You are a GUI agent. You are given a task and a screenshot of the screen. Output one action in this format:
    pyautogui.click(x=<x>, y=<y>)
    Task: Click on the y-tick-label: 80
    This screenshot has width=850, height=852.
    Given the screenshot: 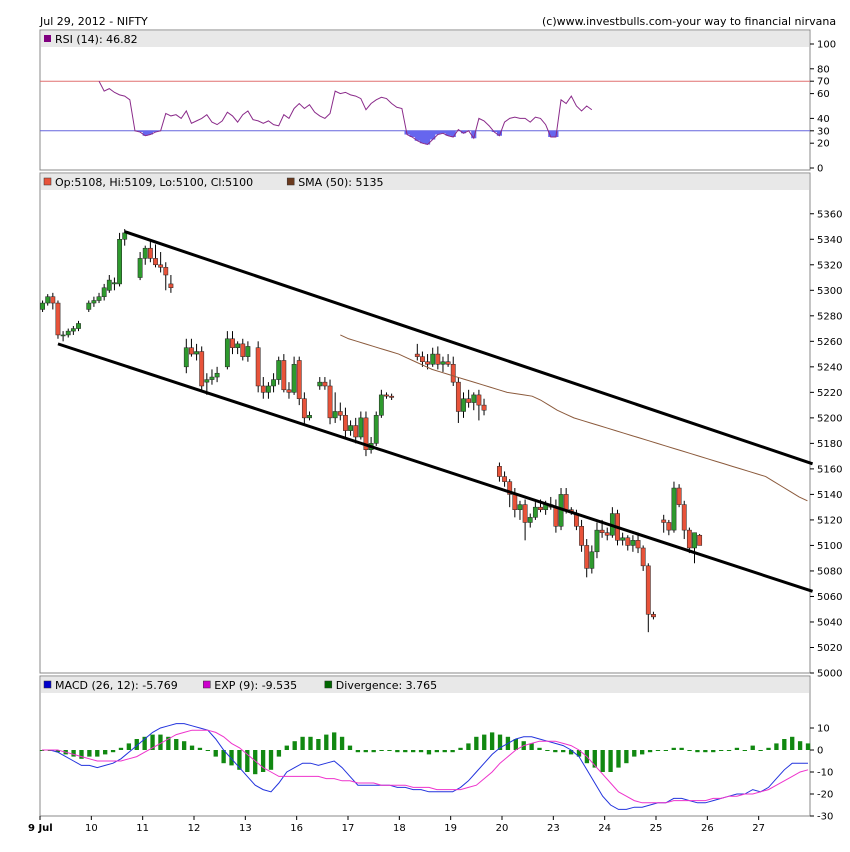 What is the action you would take?
    pyautogui.click(x=823, y=69)
    